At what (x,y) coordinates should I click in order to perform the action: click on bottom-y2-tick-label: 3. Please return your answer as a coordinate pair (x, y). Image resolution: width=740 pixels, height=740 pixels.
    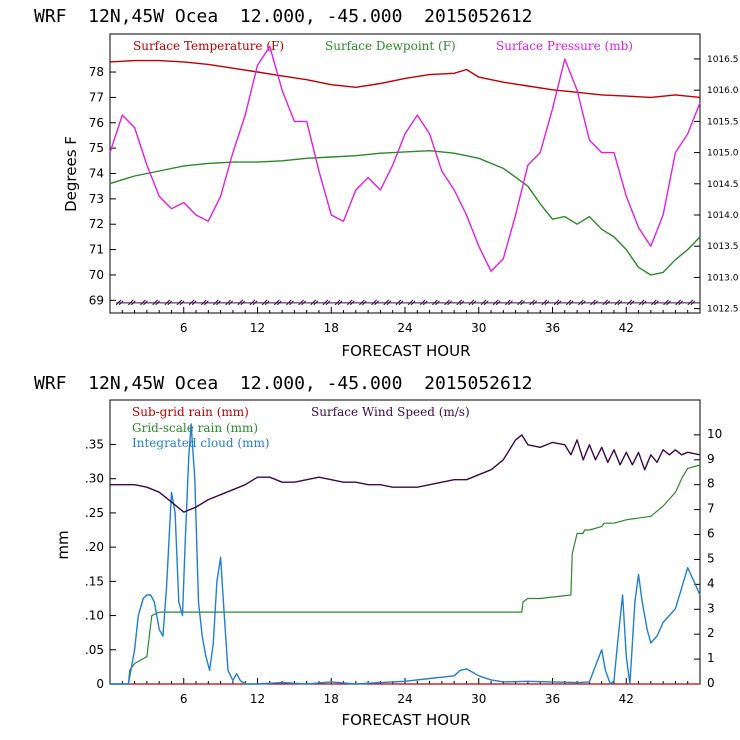
    Looking at the image, I should click on (711, 608).